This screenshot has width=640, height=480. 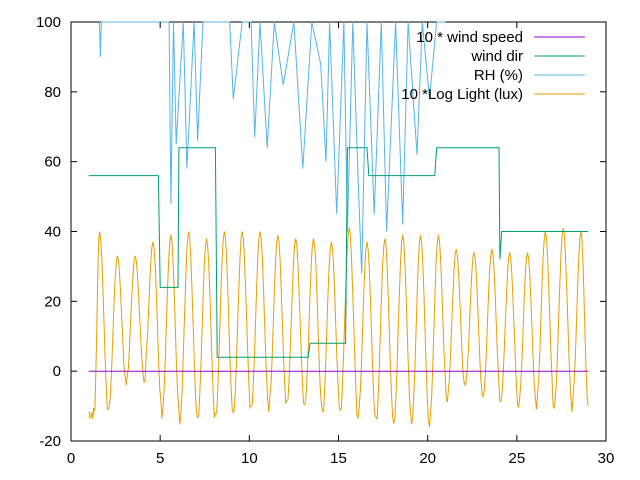 What do you see at coordinates (52, 232) in the screenshot?
I see `y-tick-label: 40` at bounding box center [52, 232].